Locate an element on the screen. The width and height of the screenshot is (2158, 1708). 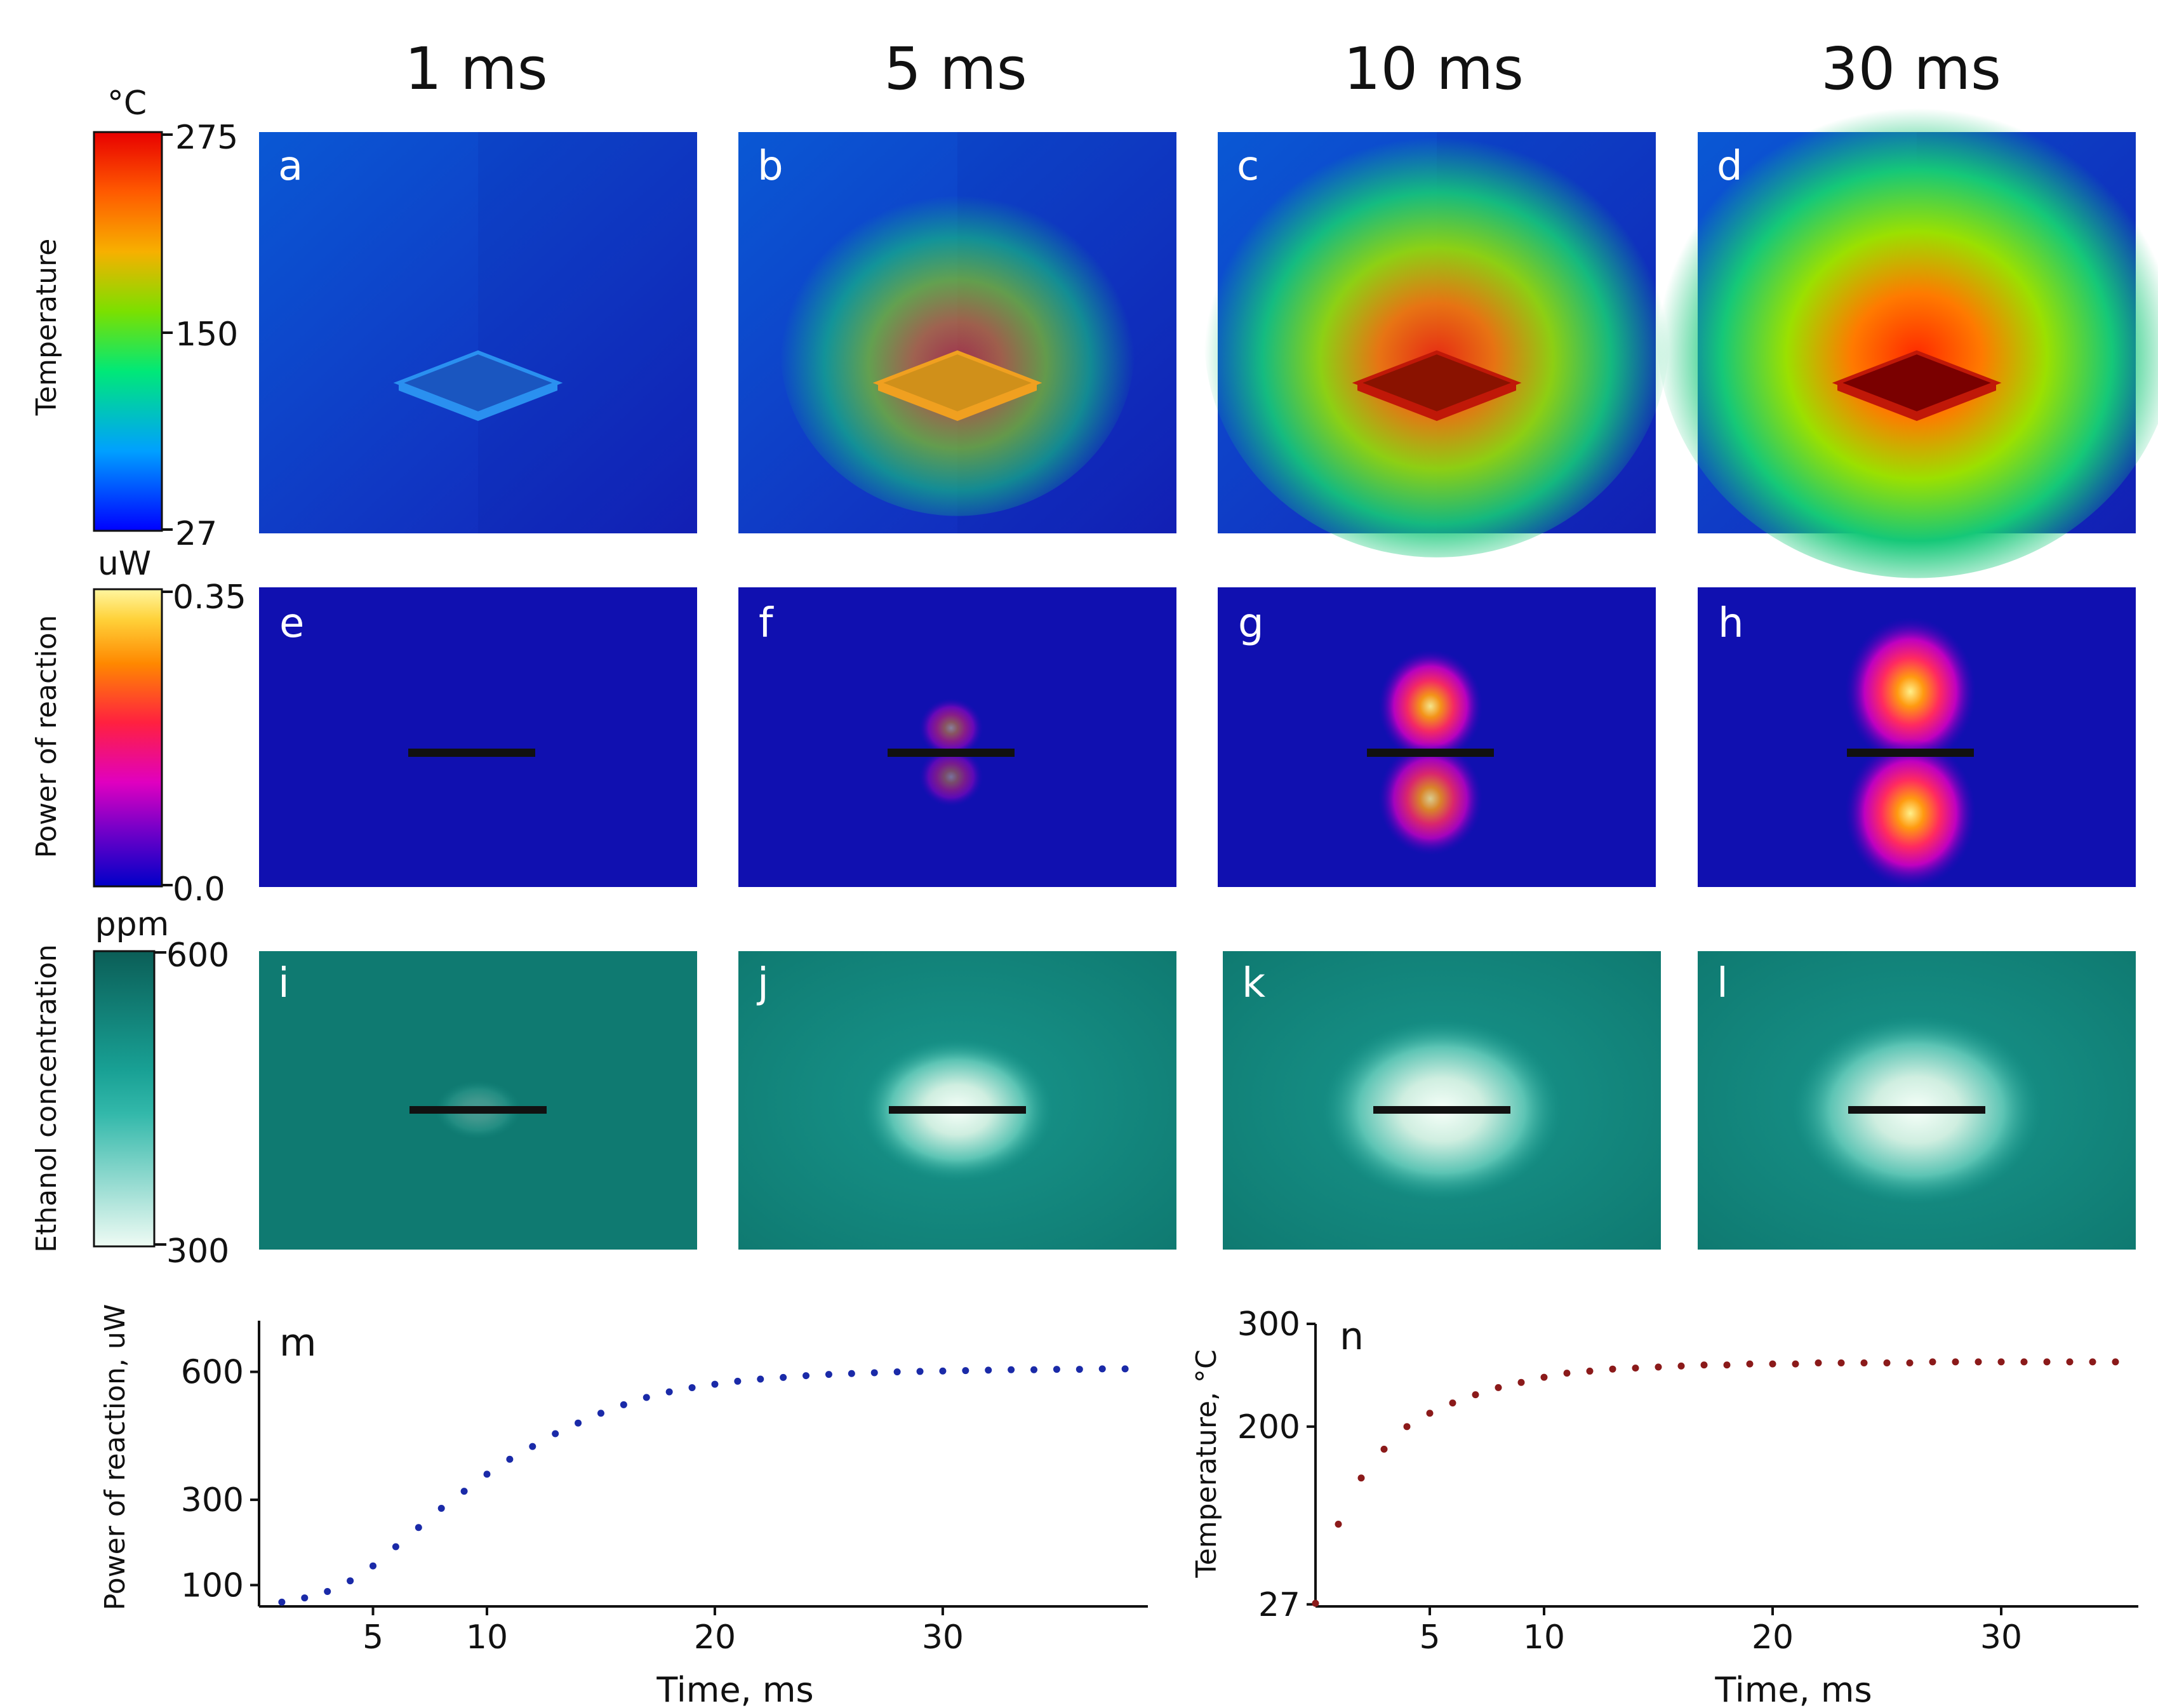
temperature-panel-d: d is located at coordinates (1907, 331).